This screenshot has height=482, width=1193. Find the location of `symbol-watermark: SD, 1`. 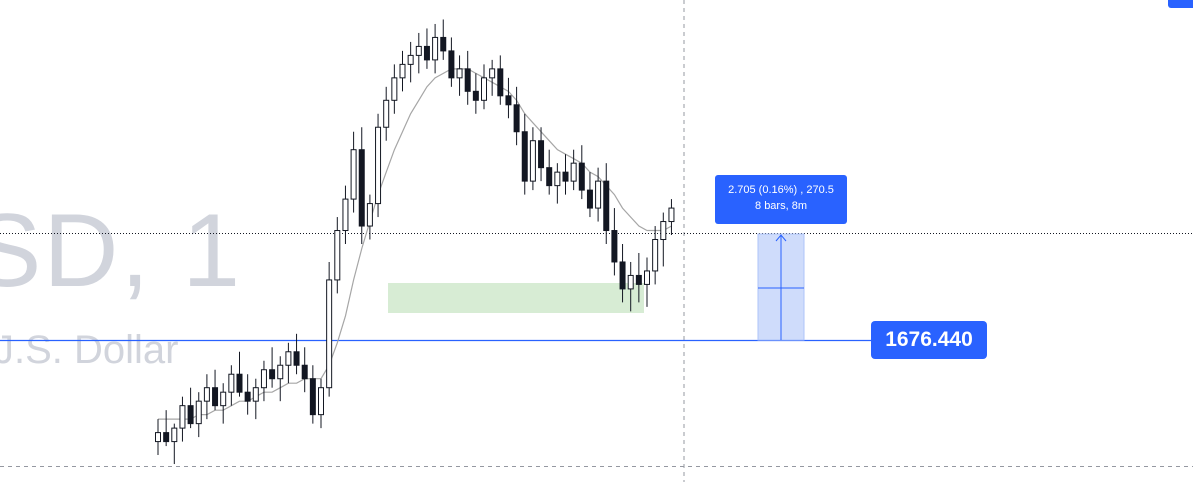

symbol-watermark: SD, 1 is located at coordinates (121, 251).